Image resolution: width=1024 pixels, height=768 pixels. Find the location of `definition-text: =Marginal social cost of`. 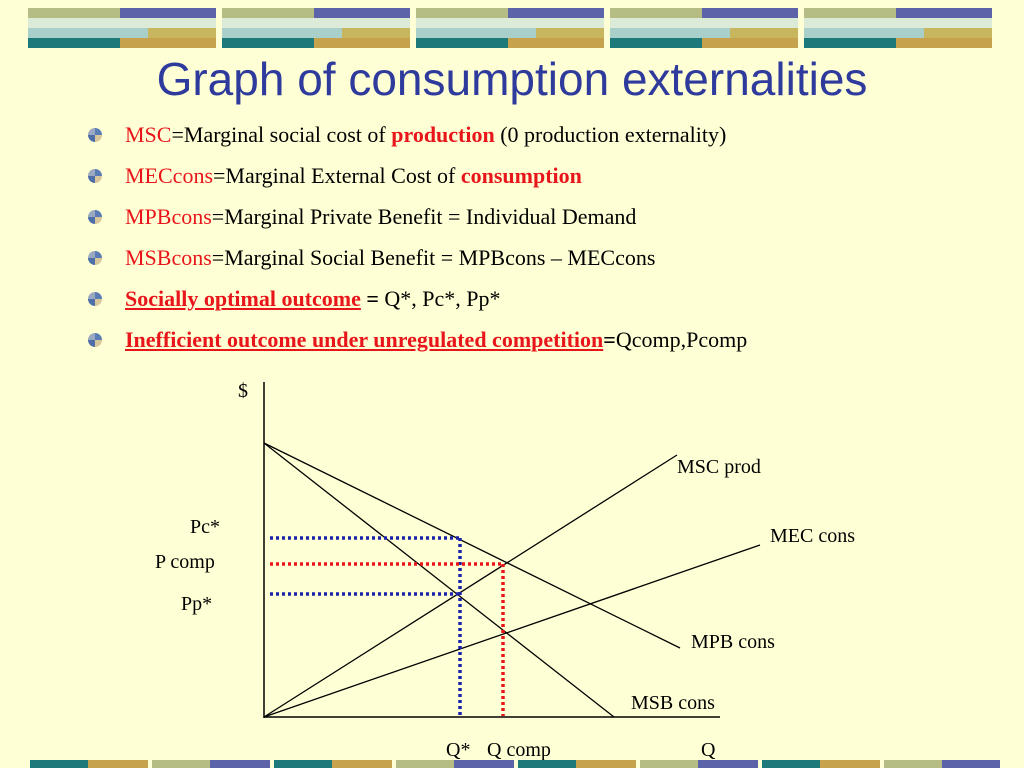

definition-text: =Marginal social cost of is located at coordinates (281, 134).